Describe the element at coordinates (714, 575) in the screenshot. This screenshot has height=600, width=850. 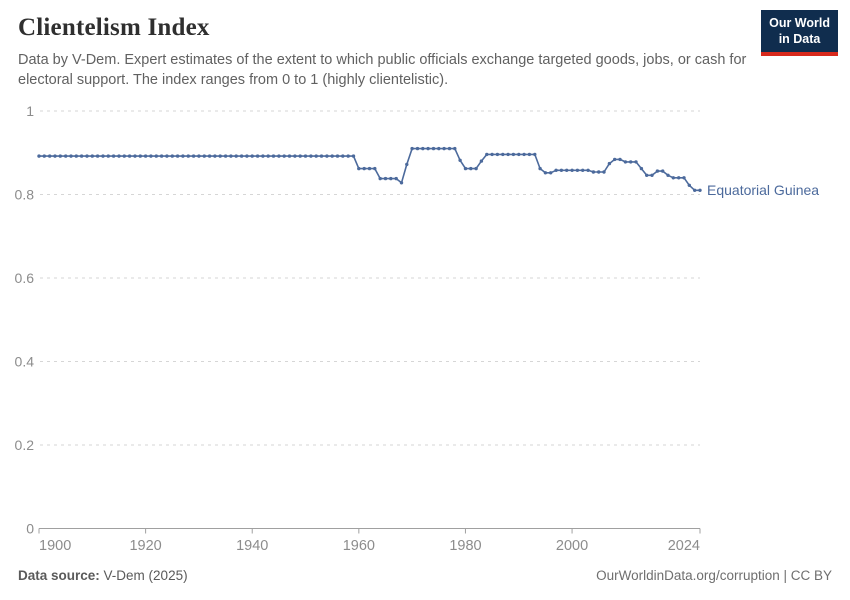
I see `license-note: OurWorldinData.org/corruption | CC BY` at that location.